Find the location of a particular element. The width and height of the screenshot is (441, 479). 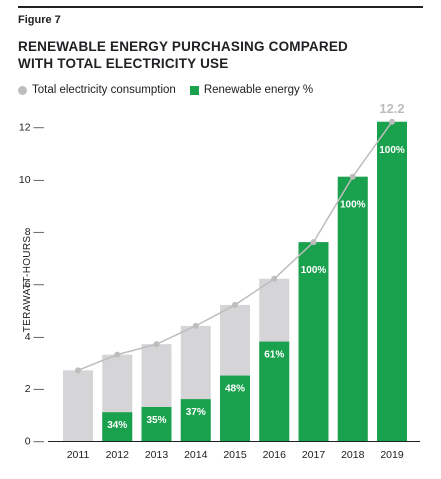

x-tick-label: 2014 is located at coordinates (196, 455).